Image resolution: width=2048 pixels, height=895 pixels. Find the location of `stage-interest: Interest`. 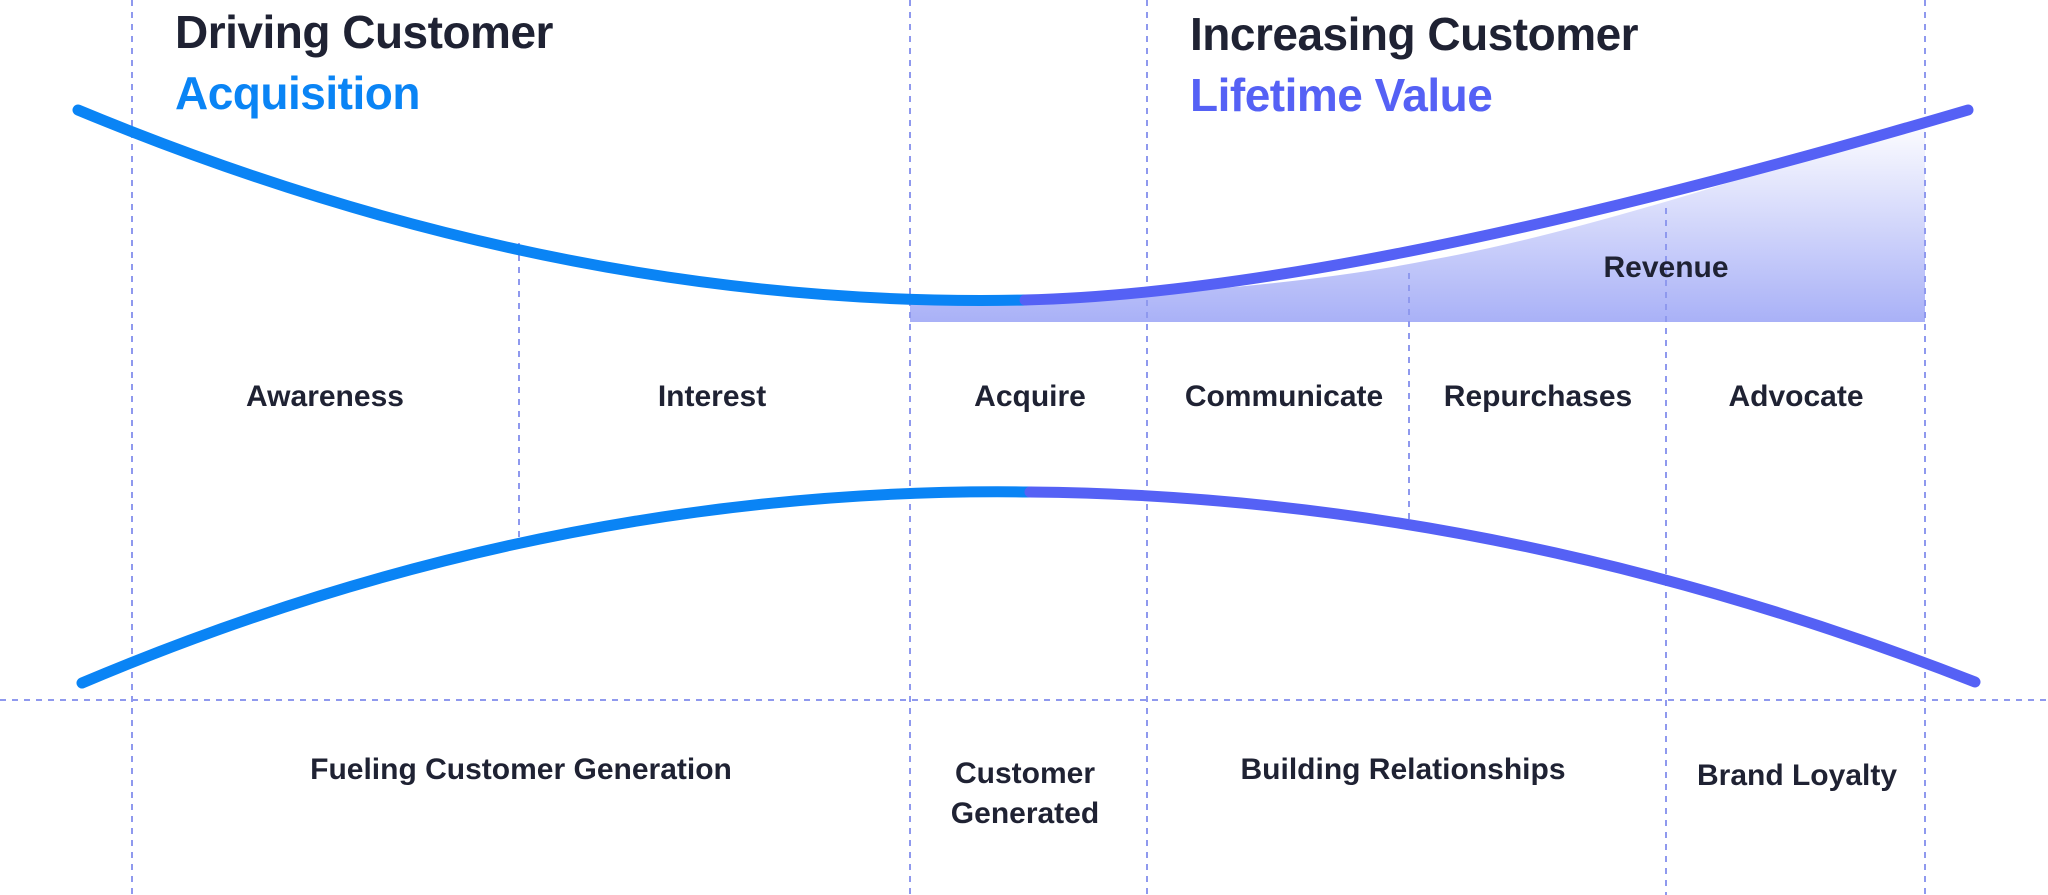

stage-interest: Interest is located at coordinates (712, 396).